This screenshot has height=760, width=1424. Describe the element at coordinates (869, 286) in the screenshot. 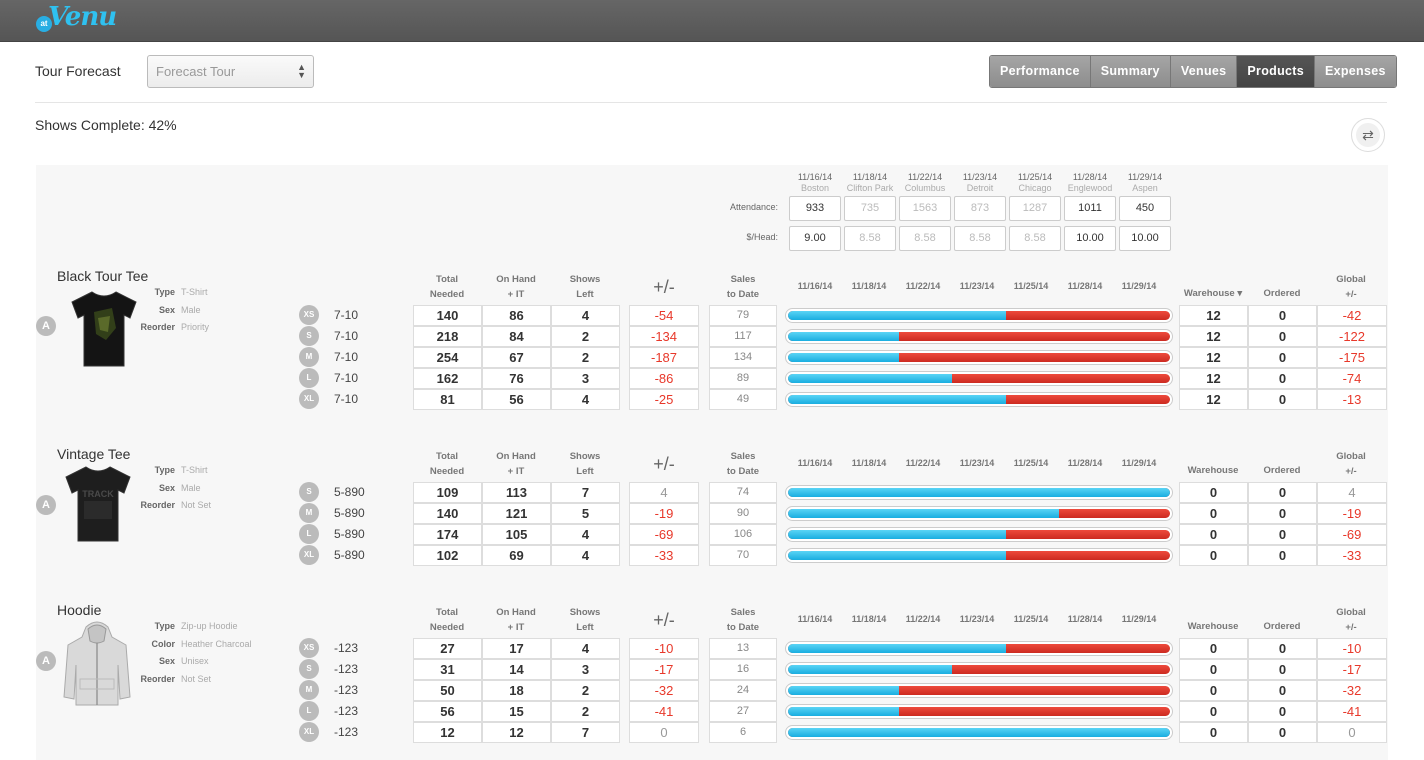

I see `col-date: 11/18/14` at that location.